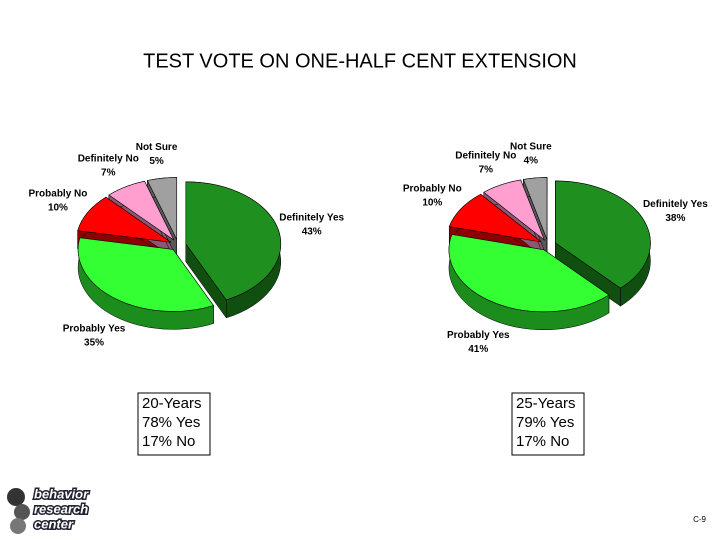 The height and width of the screenshot is (540, 720). What do you see at coordinates (546, 403) in the screenshot?
I see `note-line: 25-Years` at bounding box center [546, 403].